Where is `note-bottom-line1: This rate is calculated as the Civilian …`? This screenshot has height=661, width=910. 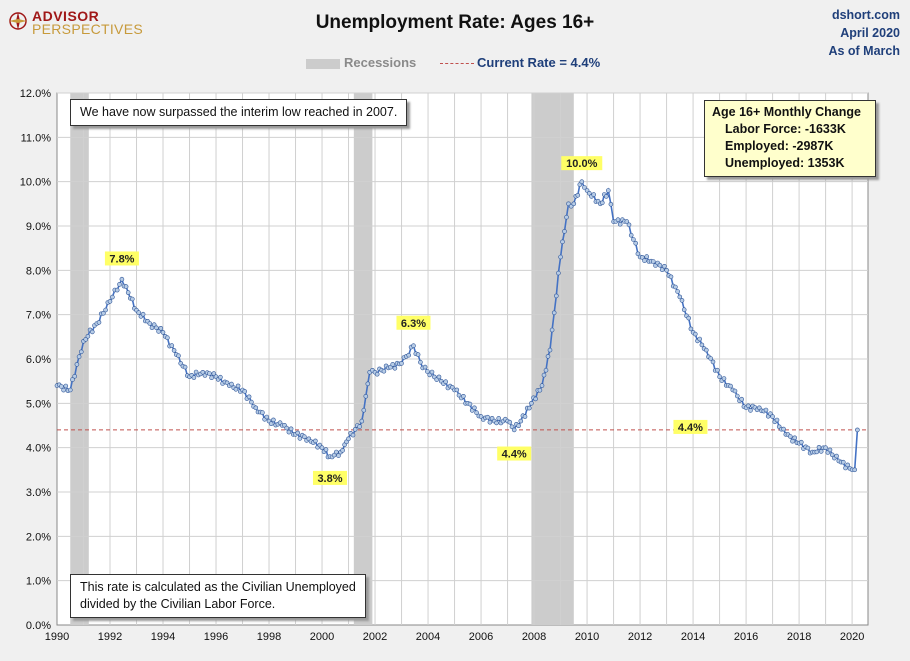 note-bottom-line1: This rate is calculated as the Civilian … is located at coordinates (218, 587).